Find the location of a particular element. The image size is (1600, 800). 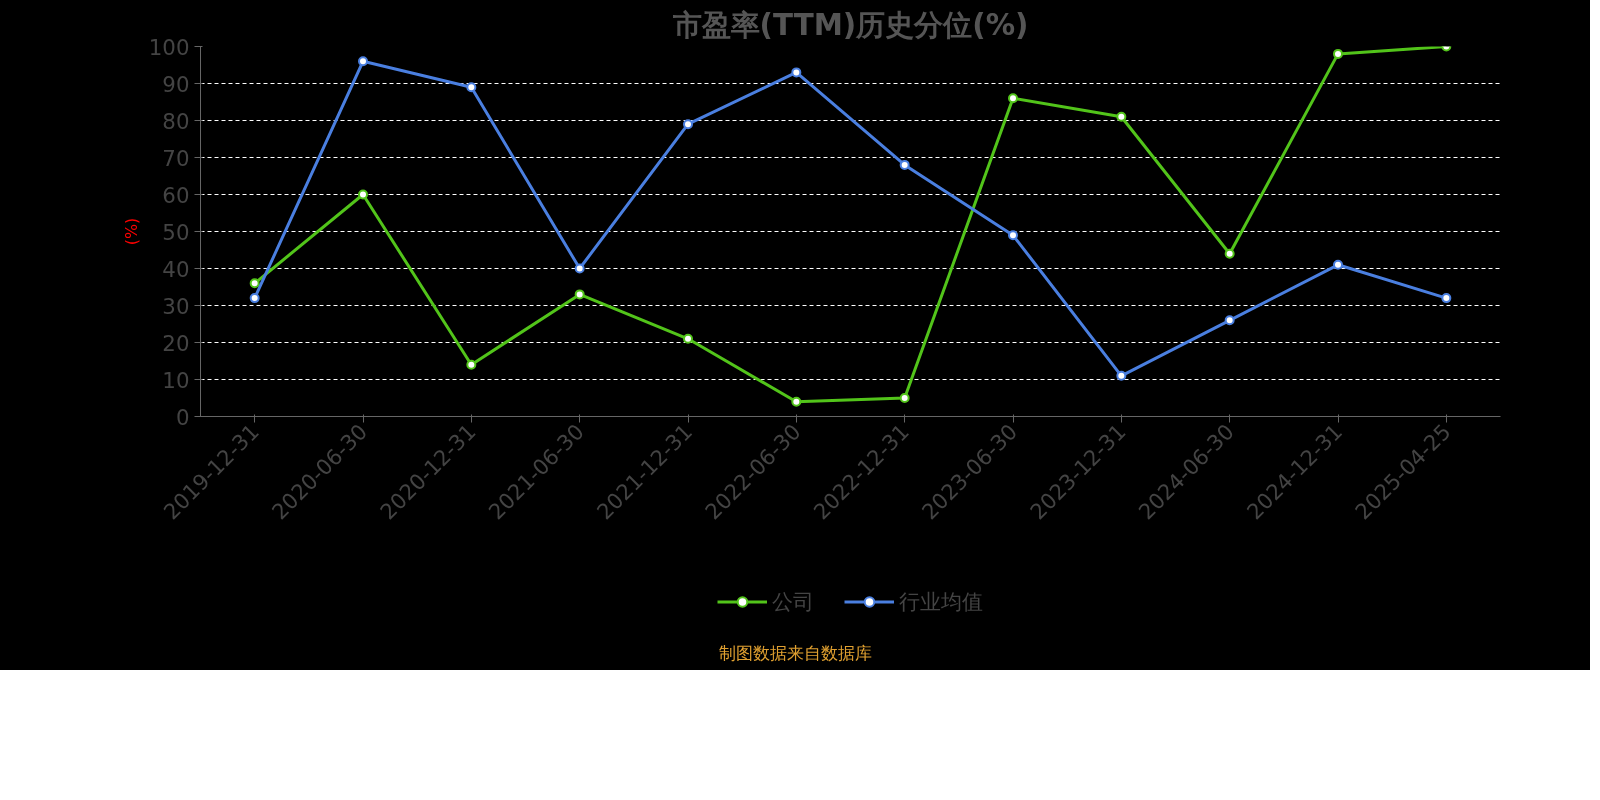

y-tick-label: 90 is located at coordinates (176, 84).